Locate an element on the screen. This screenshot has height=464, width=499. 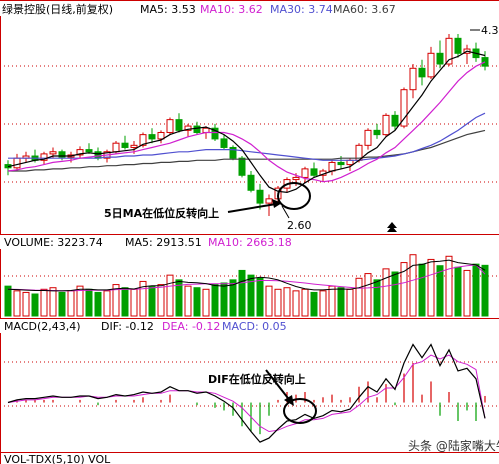
up-arrow-marker is located at coordinates (392, 227).